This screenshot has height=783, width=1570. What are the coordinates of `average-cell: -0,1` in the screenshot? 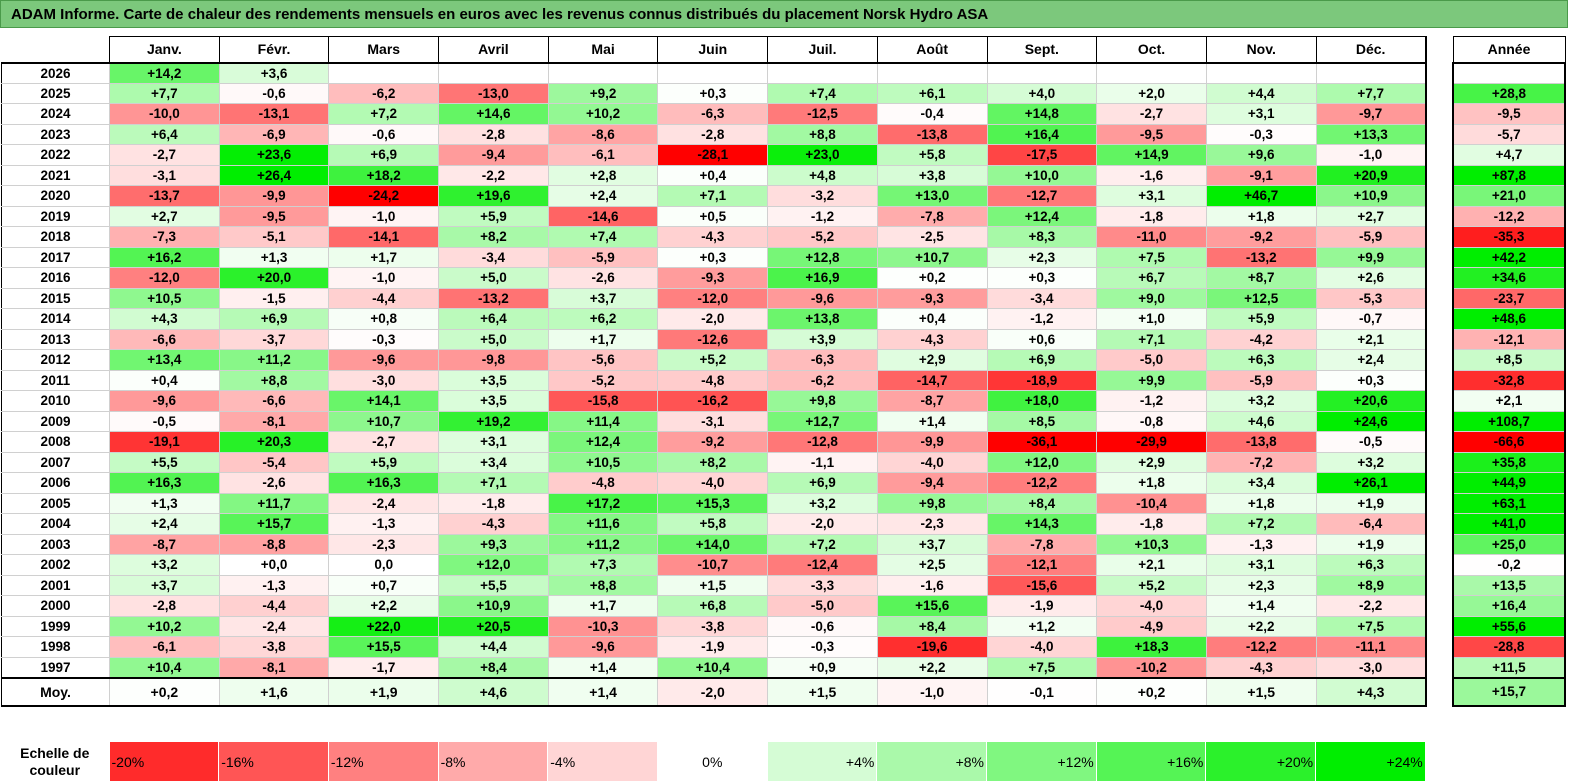 It's located at (1042, 691).